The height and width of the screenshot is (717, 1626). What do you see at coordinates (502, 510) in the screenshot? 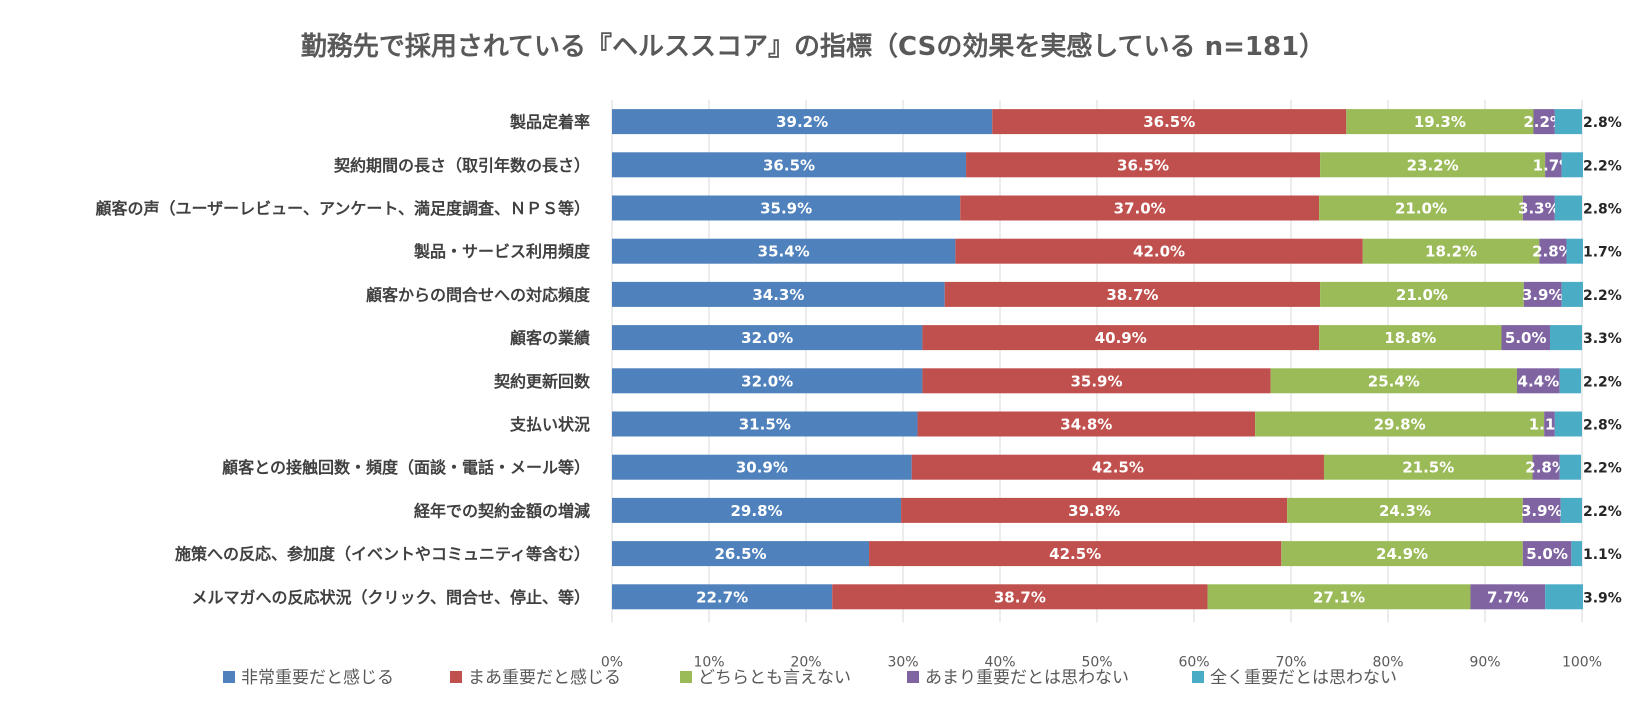
I see `category-label: 経年での契約金額の増減` at bounding box center [502, 510].